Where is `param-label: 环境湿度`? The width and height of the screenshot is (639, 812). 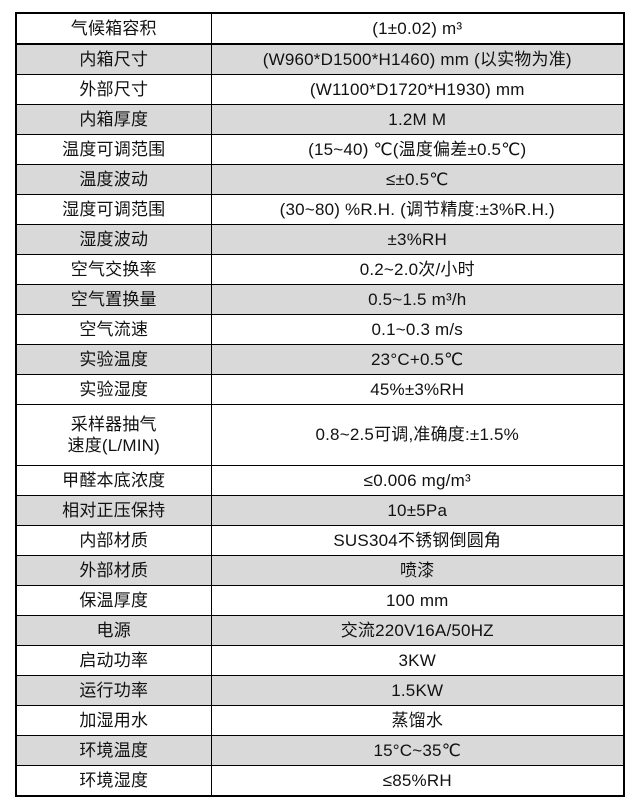
param-label: 环境湿度 is located at coordinates (113, 781).